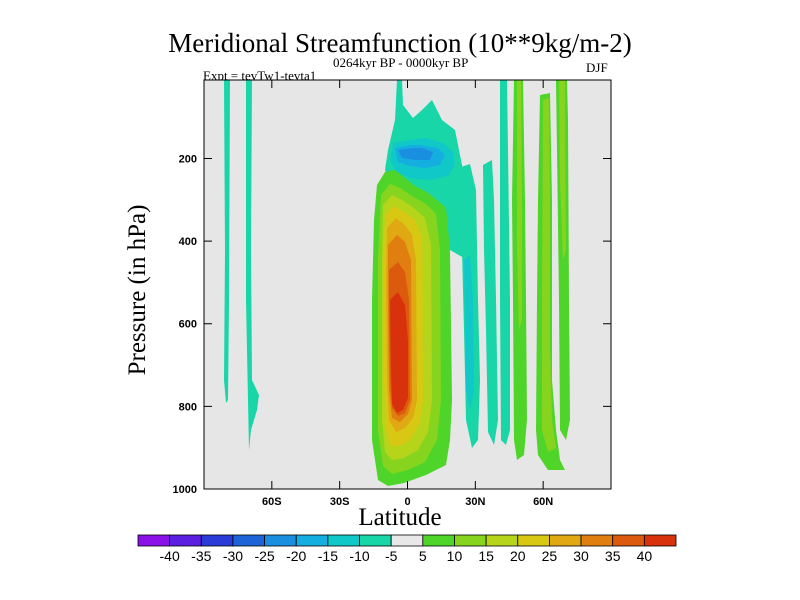 The image size is (800, 600). Describe the element at coordinates (233, 556) in the screenshot. I see `colorbar-label: -30` at that location.